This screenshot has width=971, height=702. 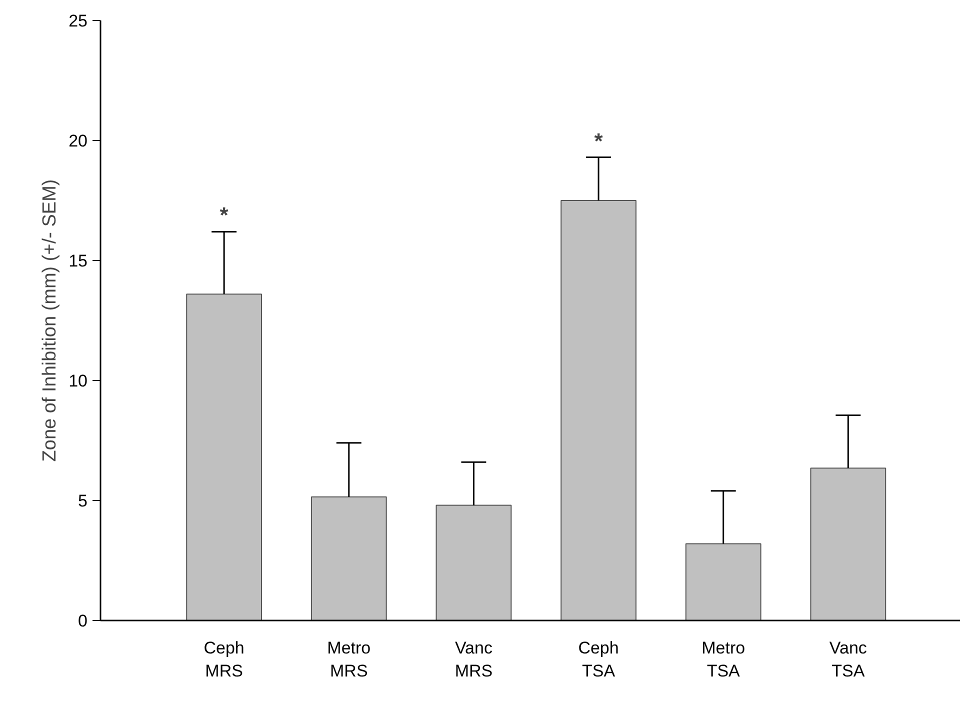 I want to click on y-tick-label: 10, so click(x=78, y=381).